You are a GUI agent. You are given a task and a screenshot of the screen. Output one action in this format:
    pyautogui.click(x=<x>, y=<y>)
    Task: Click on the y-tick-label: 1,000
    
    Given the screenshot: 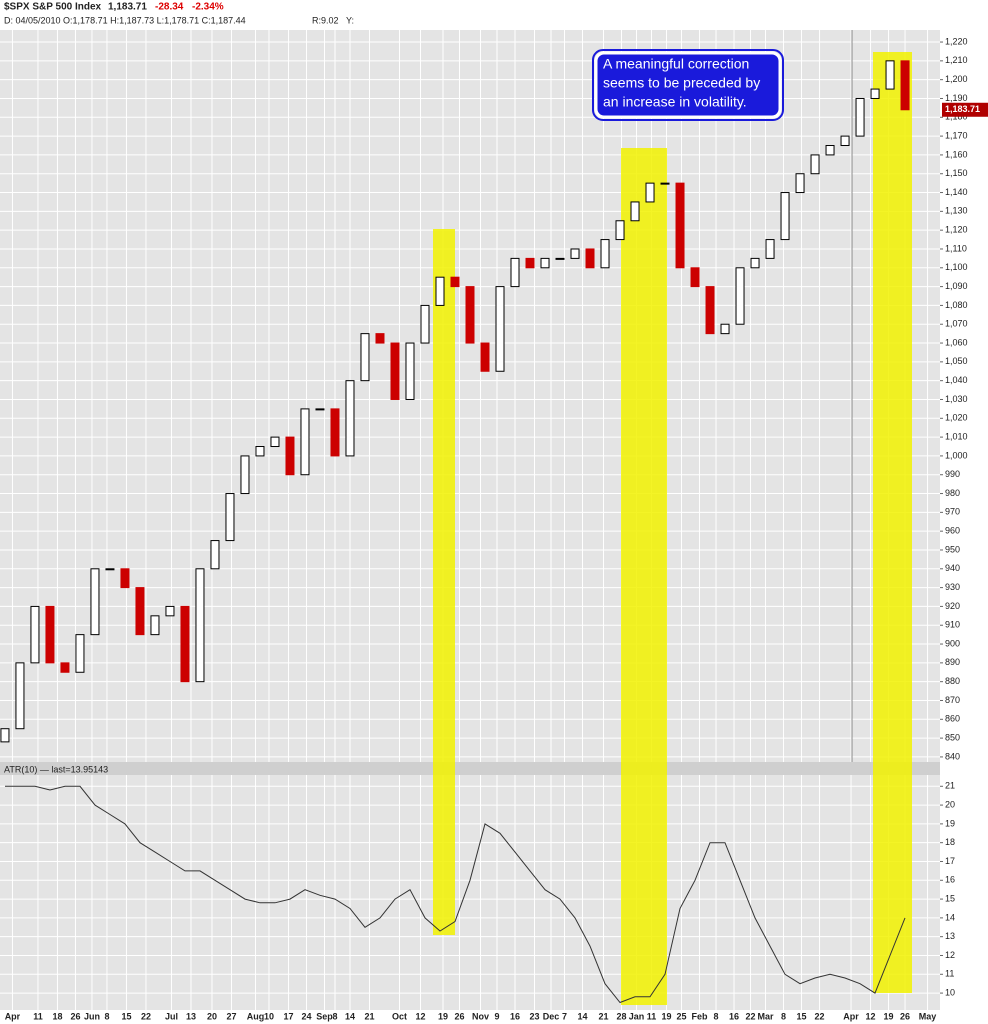 What is the action you would take?
    pyautogui.click(x=956, y=455)
    